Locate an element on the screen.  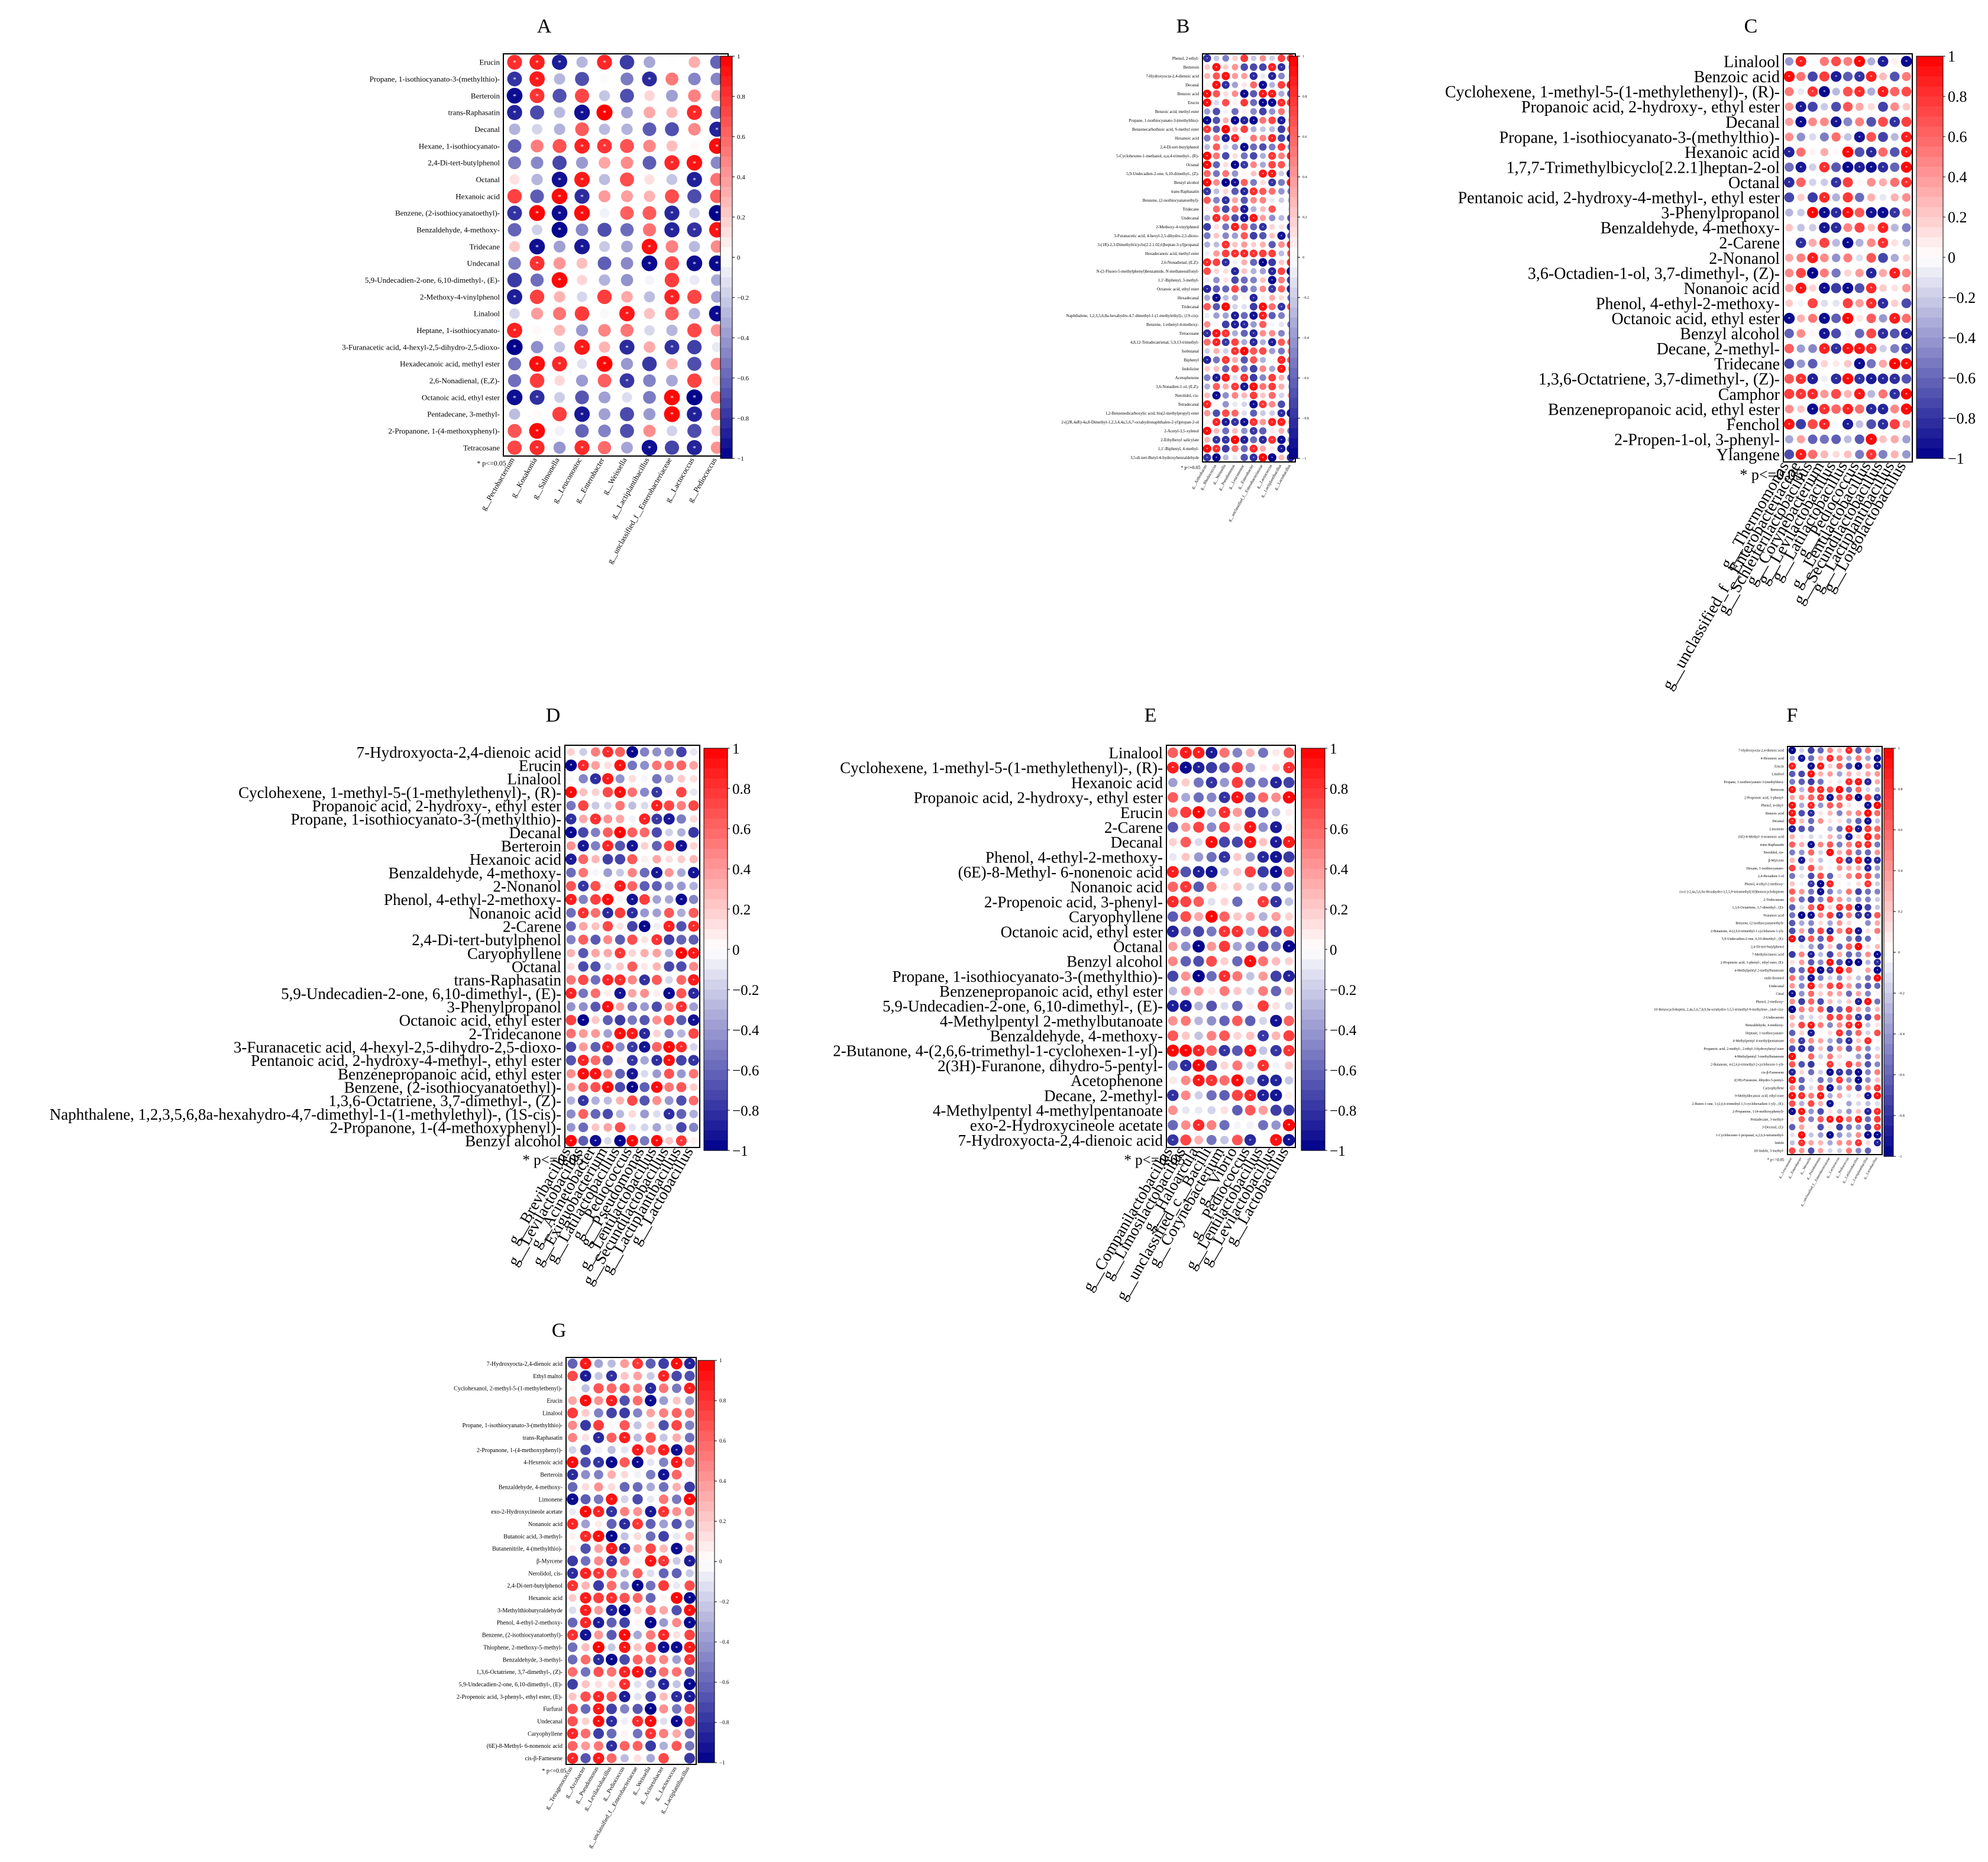
row-label: 1,3,6-Octatriene, 3,7-dimethyl-, (Z)- is located at coordinates (1659, 379).